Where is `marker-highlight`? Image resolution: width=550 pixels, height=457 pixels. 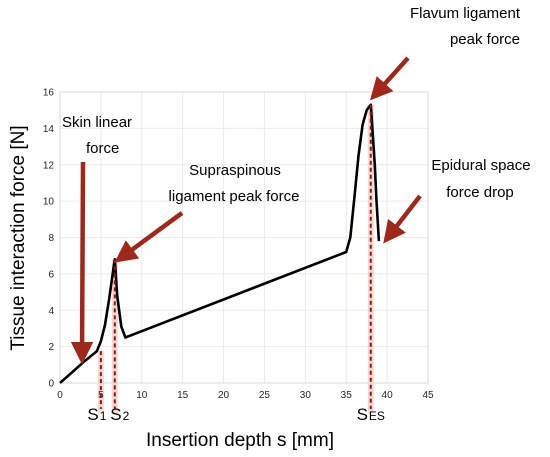 marker-highlight is located at coordinates (114, 336).